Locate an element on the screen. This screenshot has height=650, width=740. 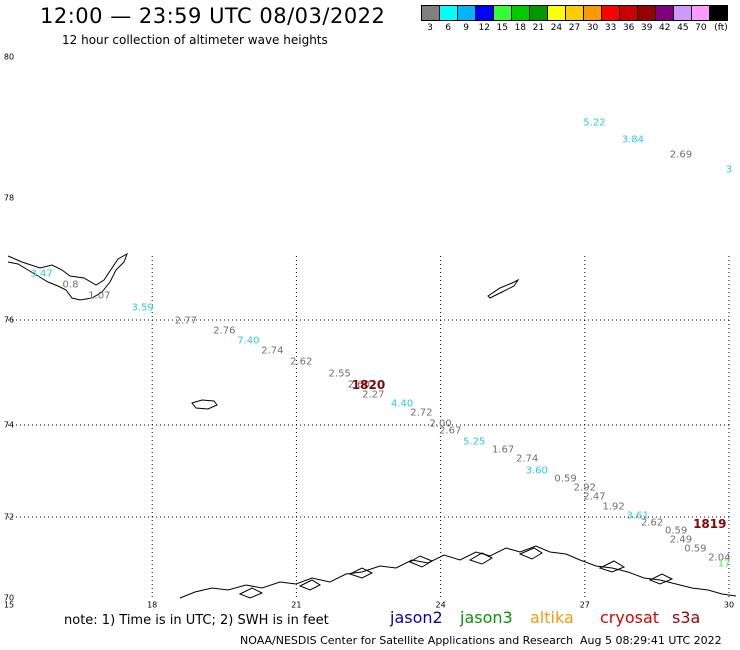
wave-height-value: 5.25 is located at coordinates (474, 442).